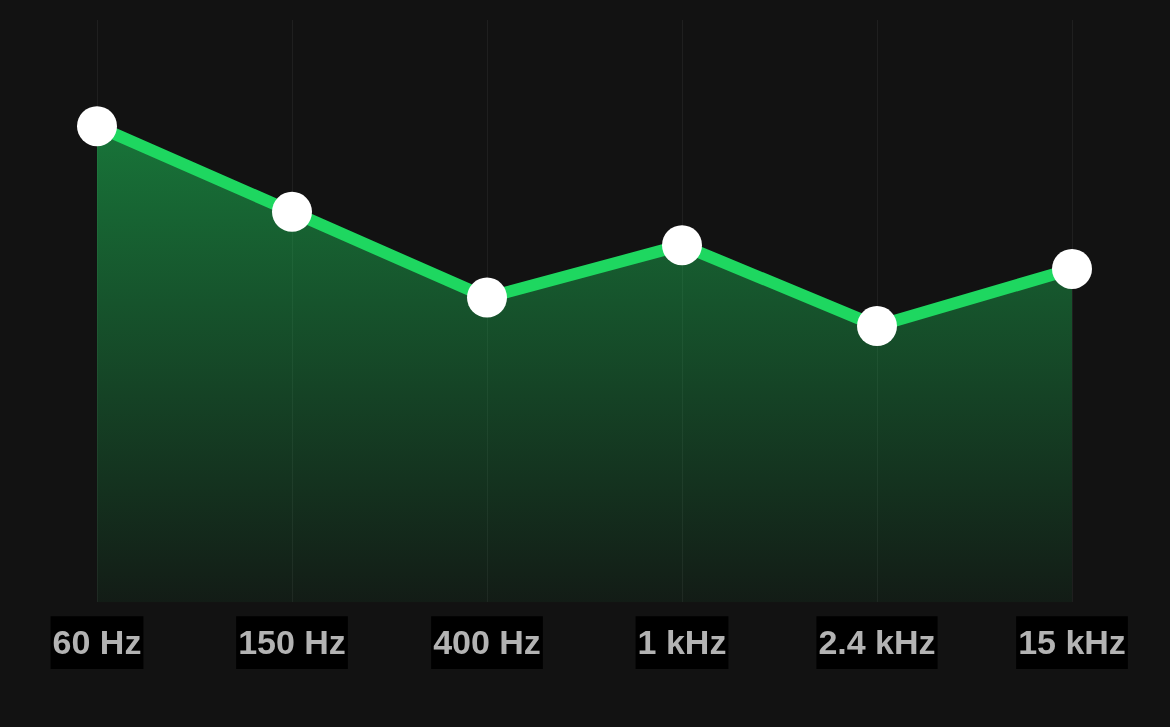  Describe the element at coordinates (97, 641) in the screenshot. I see `x-tick-label: 60 Hz` at that location.